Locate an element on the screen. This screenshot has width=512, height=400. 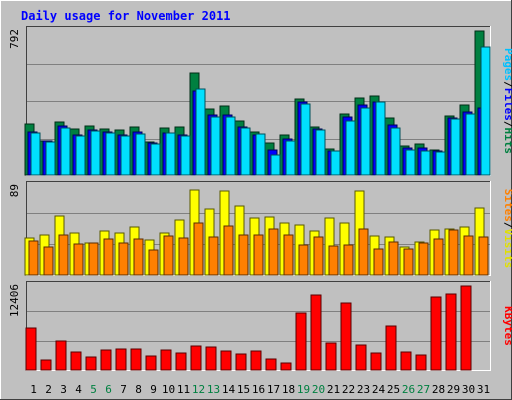
panel-legend-label: Pages/Files/Hits is located at coordinates (507, 101).